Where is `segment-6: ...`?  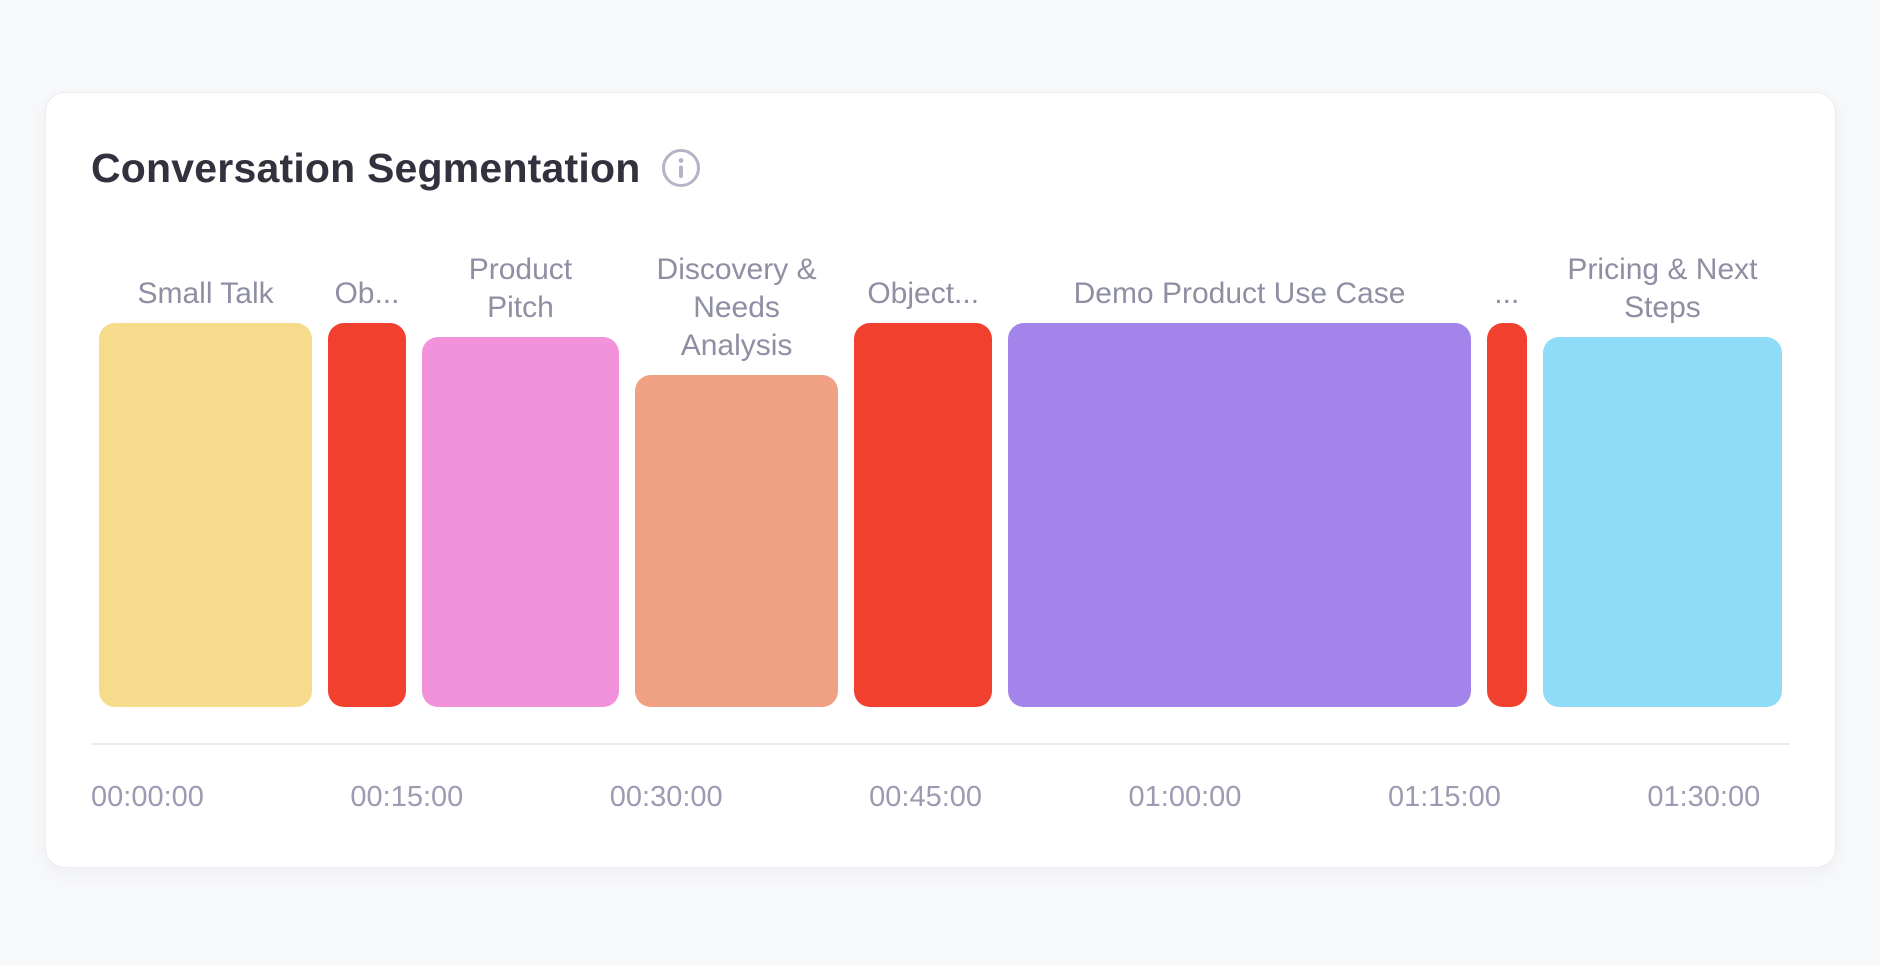 segment-6: ... is located at coordinates (1507, 479).